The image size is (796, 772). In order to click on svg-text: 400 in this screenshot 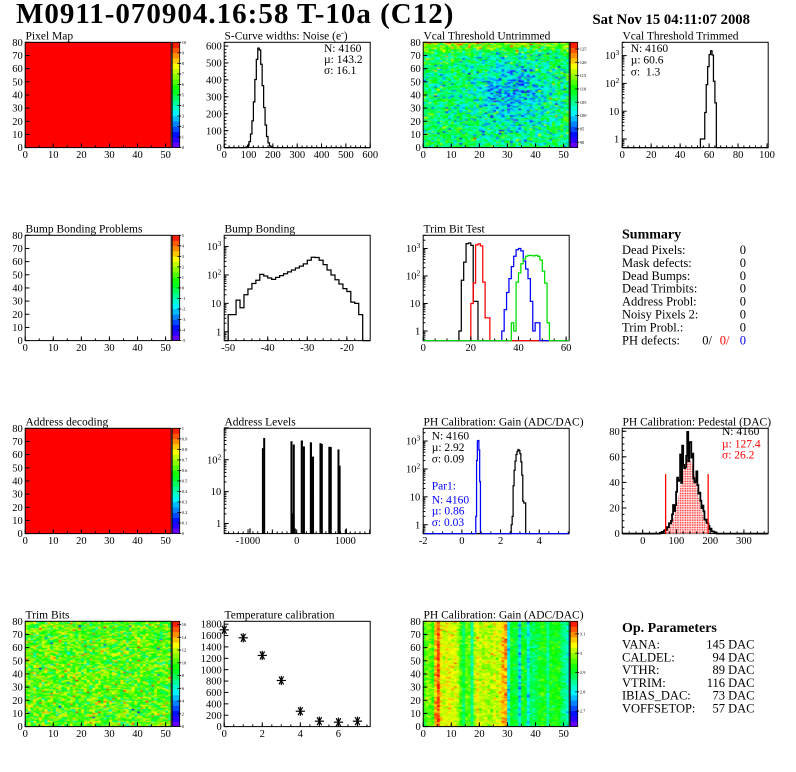, I will do `click(214, 704)`.